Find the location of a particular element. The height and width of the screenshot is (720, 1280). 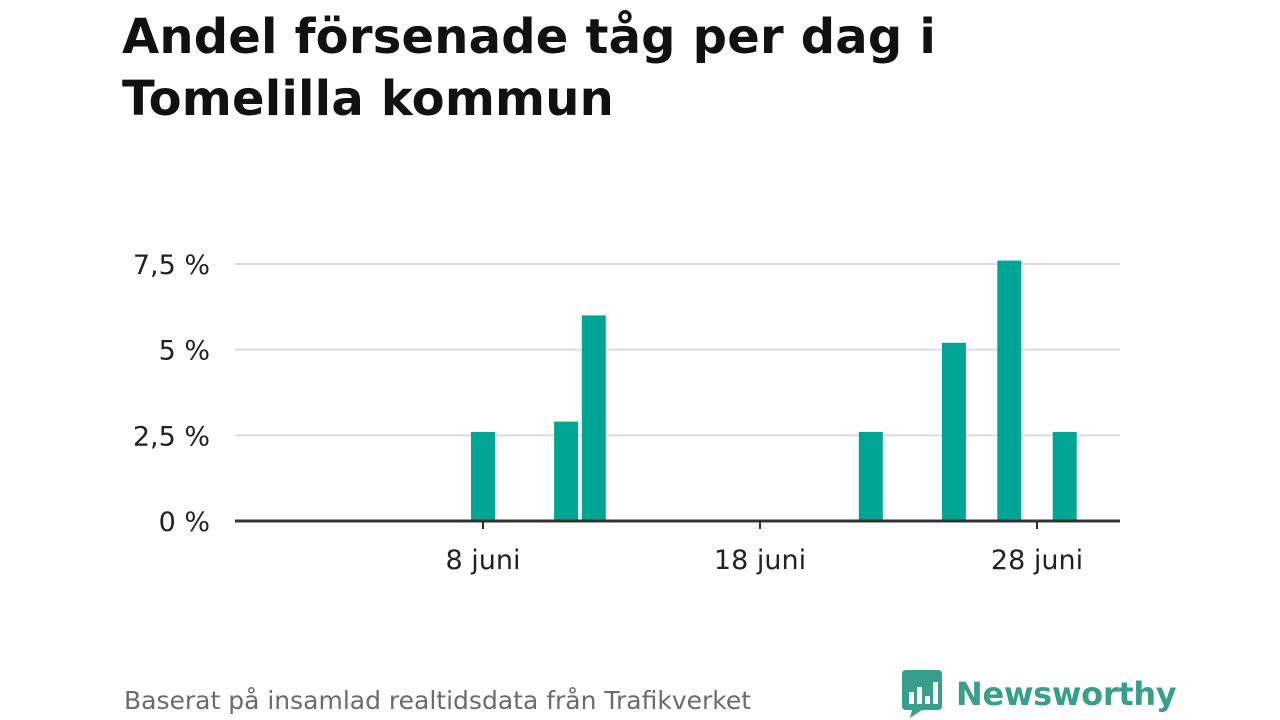

newsworthy-logo-icon is located at coordinates (922, 694).